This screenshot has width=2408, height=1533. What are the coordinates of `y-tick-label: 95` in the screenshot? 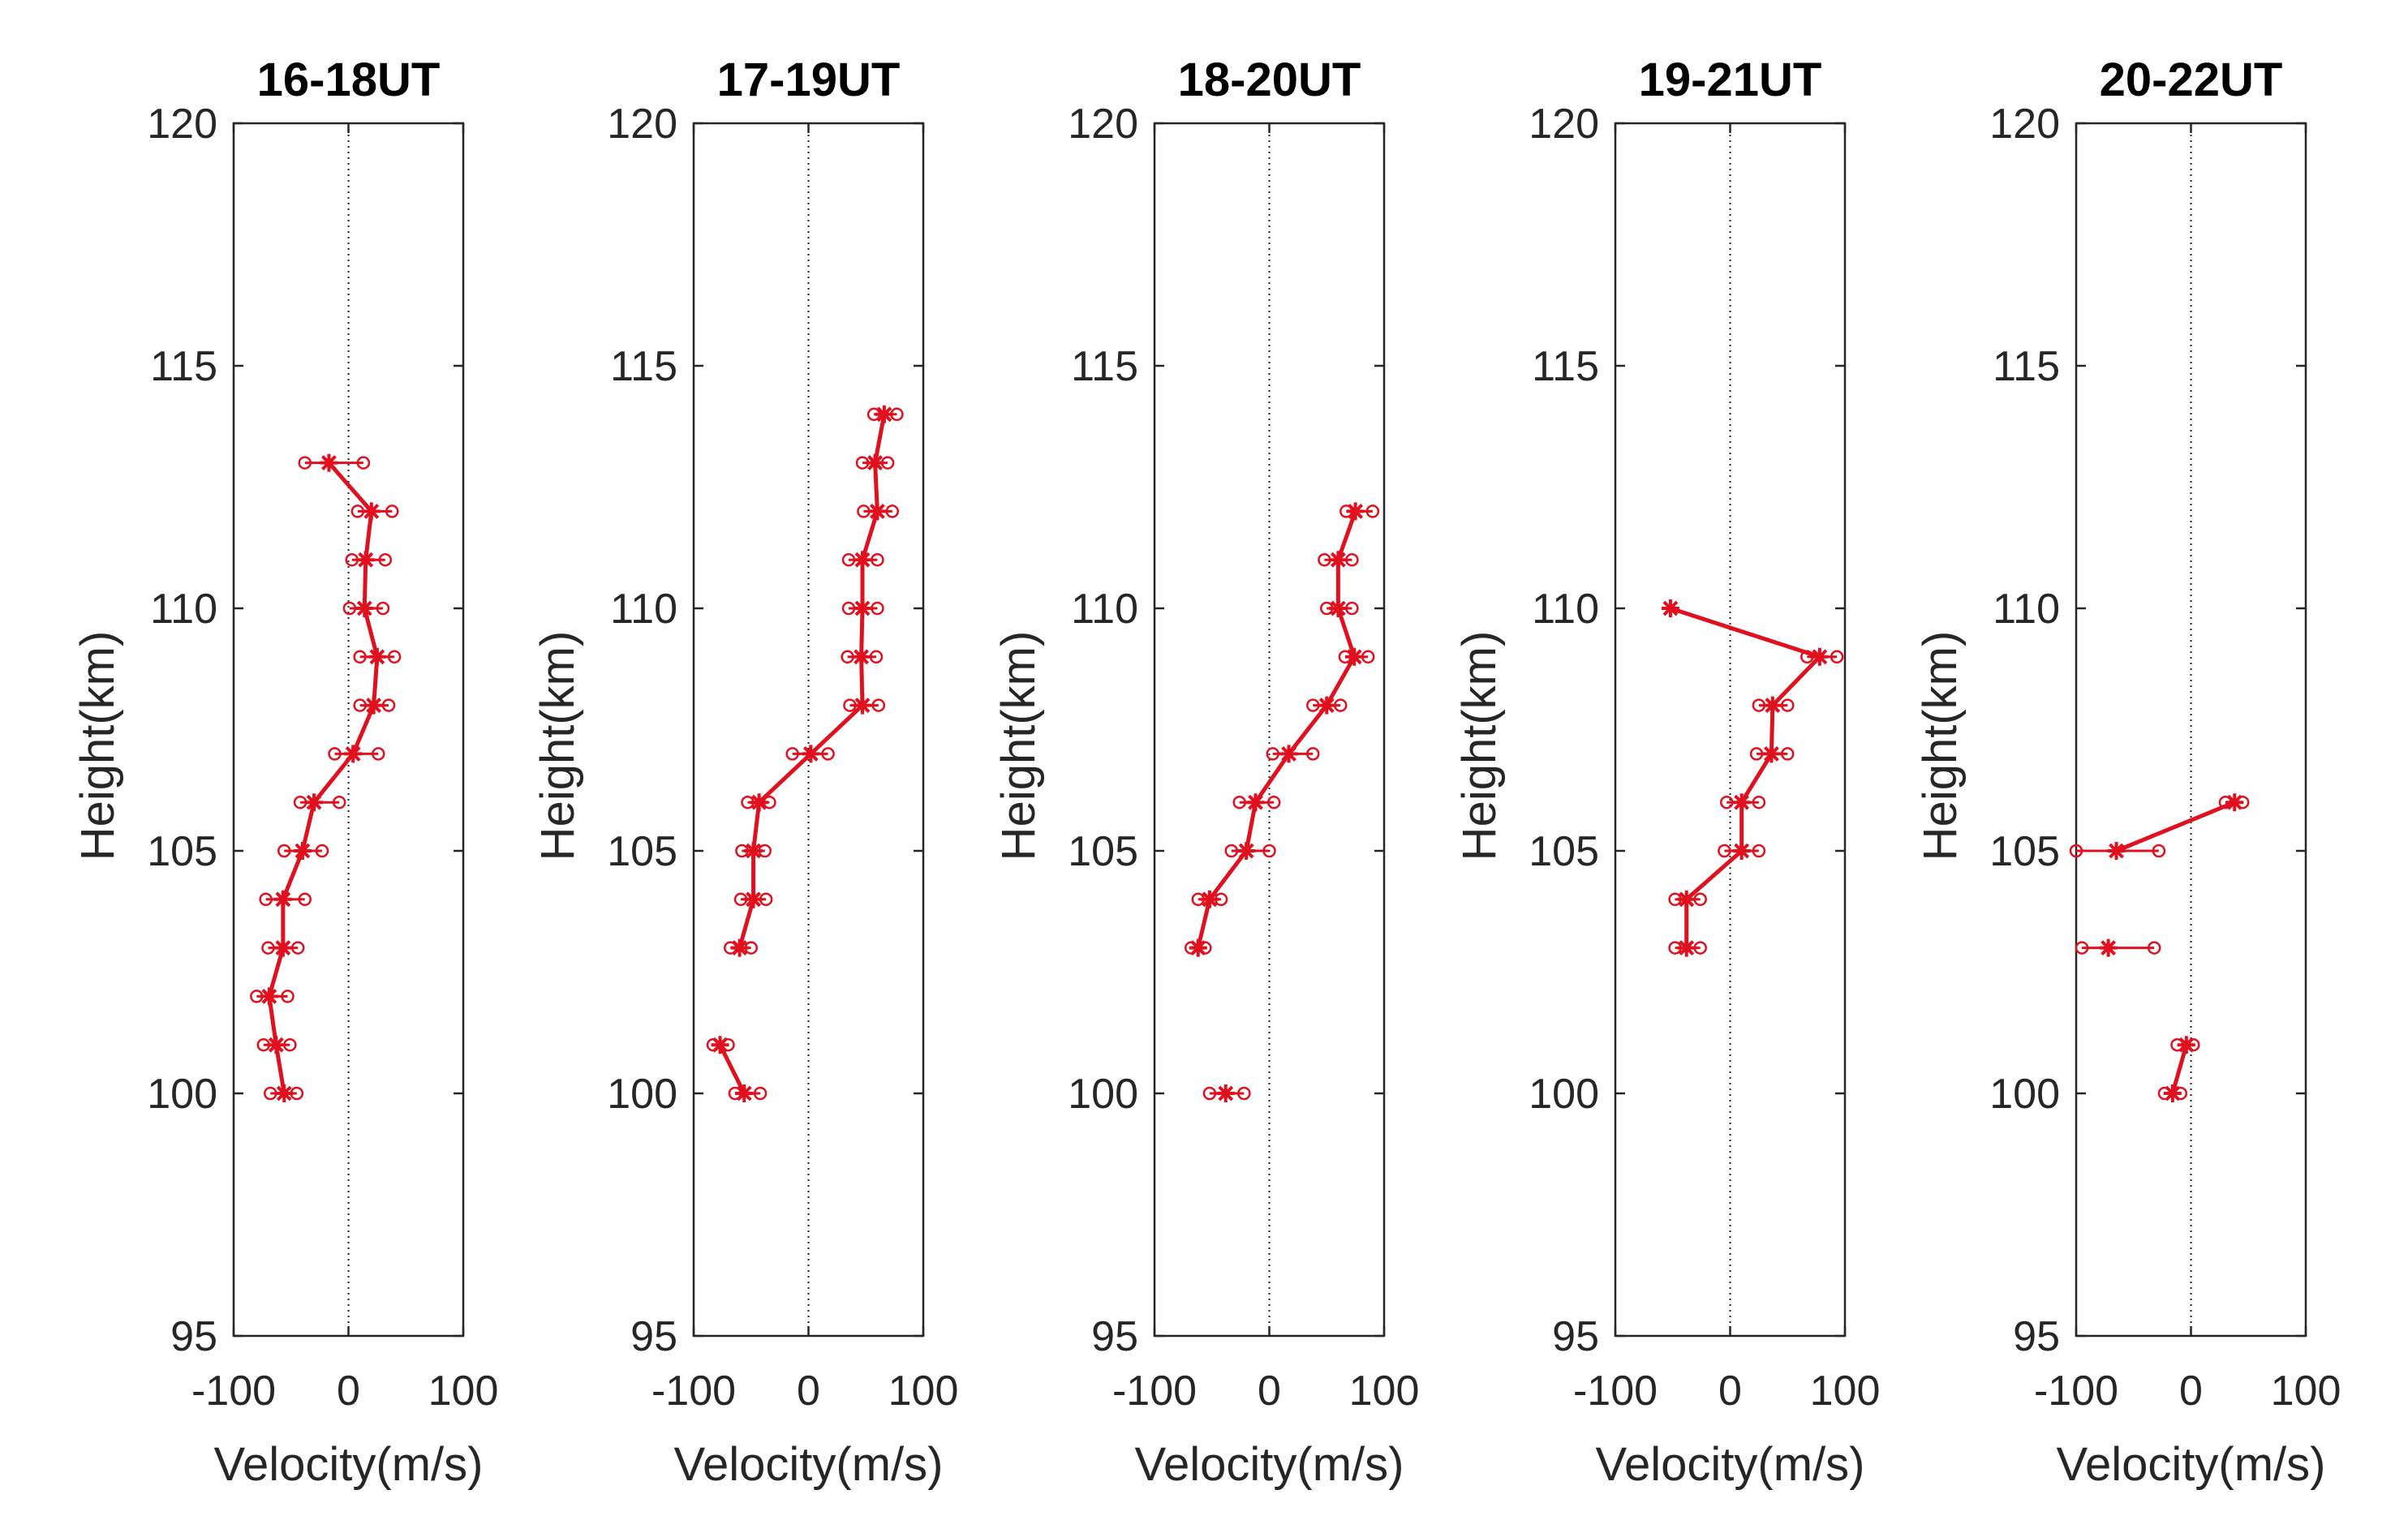 It's located at (653, 1337).